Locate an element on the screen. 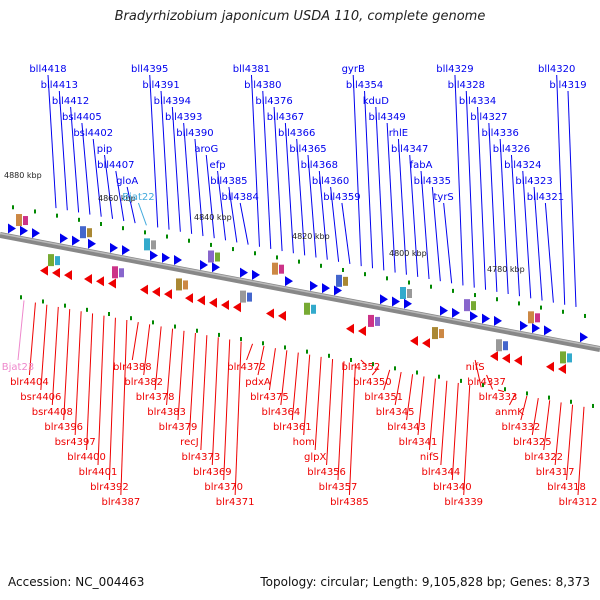  gene-label: bll4393 is located at coordinates (183, 117).